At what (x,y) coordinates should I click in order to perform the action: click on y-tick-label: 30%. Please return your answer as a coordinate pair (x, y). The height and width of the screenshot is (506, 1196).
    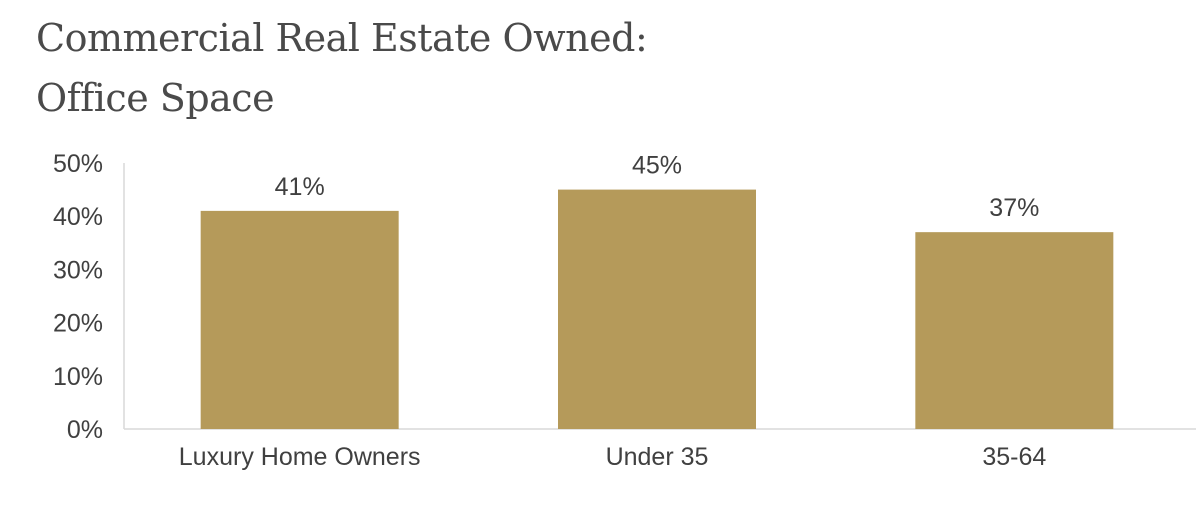
    Looking at the image, I should click on (78, 270).